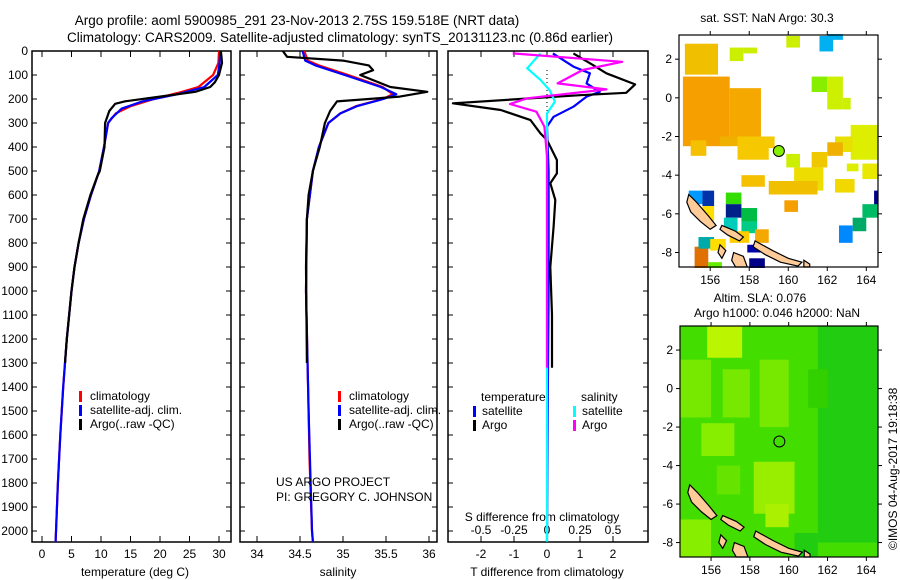 This screenshot has height=580, width=900. I want to click on x-axis-label: salinity, so click(338, 572).